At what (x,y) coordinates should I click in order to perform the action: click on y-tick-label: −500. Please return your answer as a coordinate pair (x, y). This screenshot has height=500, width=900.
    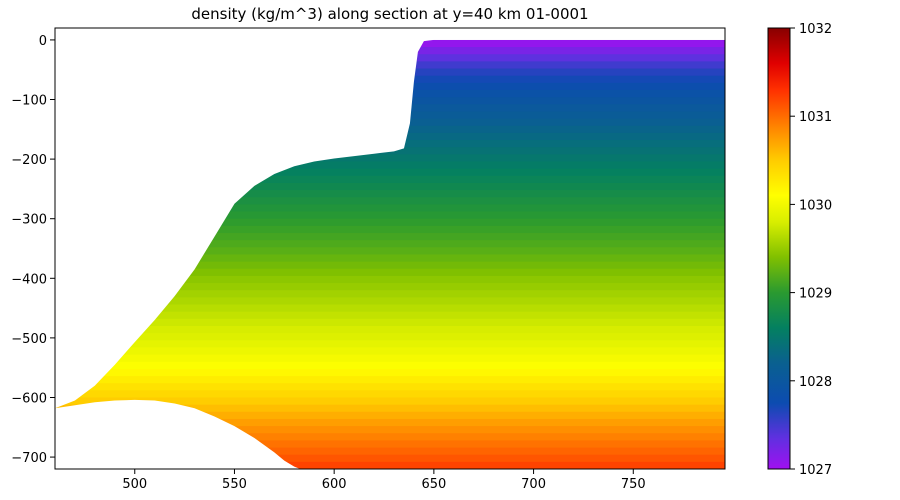
    Looking at the image, I should click on (29, 339).